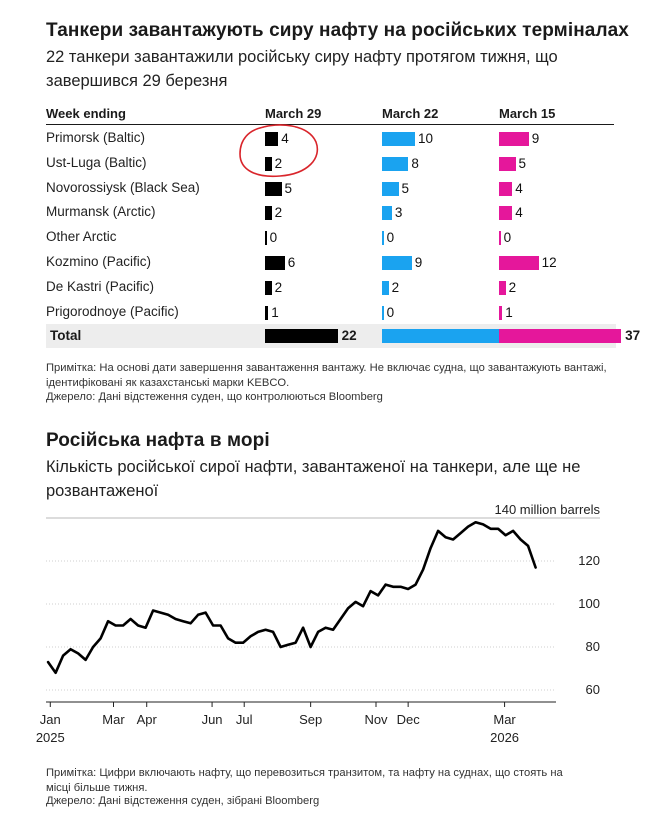  What do you see at coordinates (548, 509) in the screenshot?
I see `y-tick-label: 140 million barrels` at bounding box center [548, 509].